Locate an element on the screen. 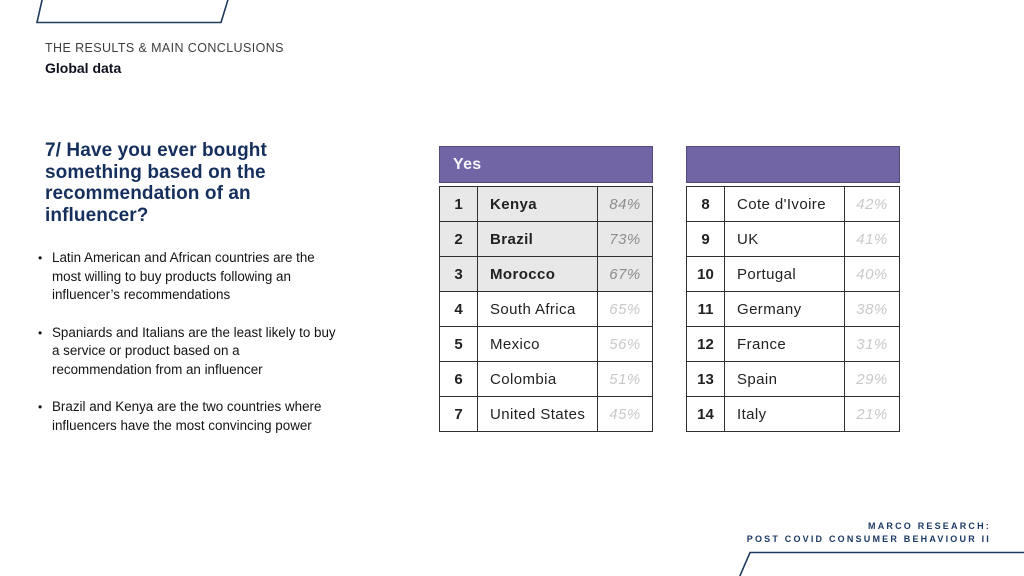 The width and height of the screenshot is (1024, 576). rank-cell: 5 is located at coordinates (458, 344).